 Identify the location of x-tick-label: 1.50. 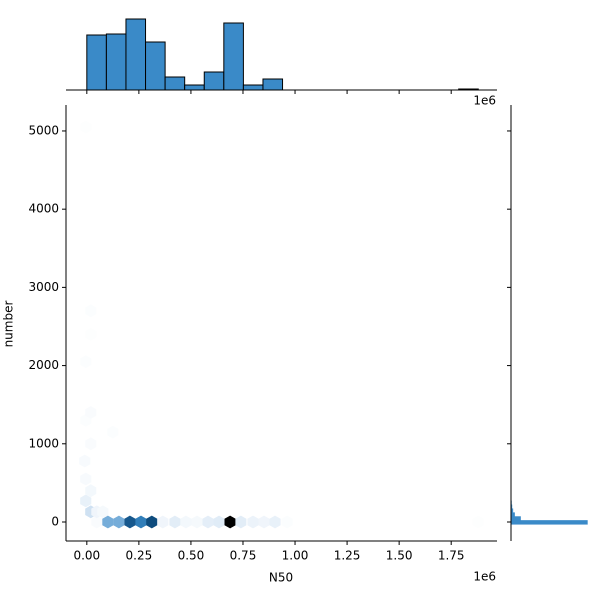
(399, 556).